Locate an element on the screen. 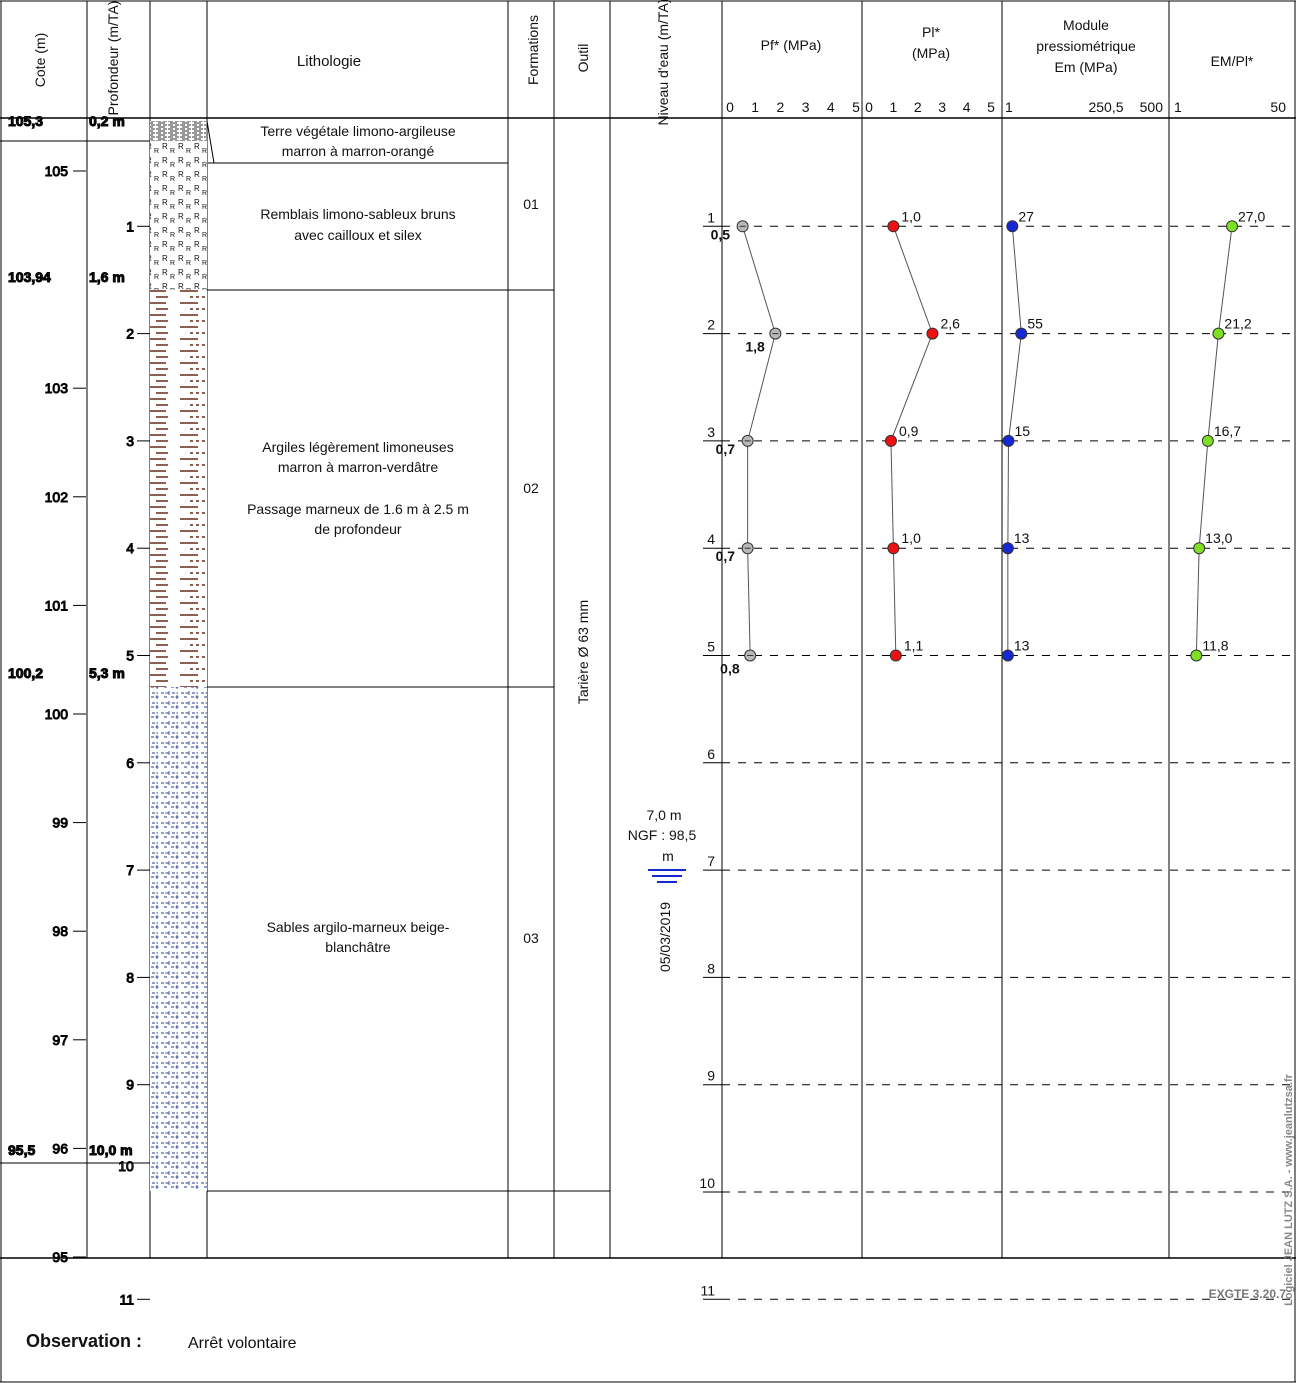 The width and height of the screenshot is (1296, 1383). boundary-cote: 95,5 is located at coordinates (21, 1150).